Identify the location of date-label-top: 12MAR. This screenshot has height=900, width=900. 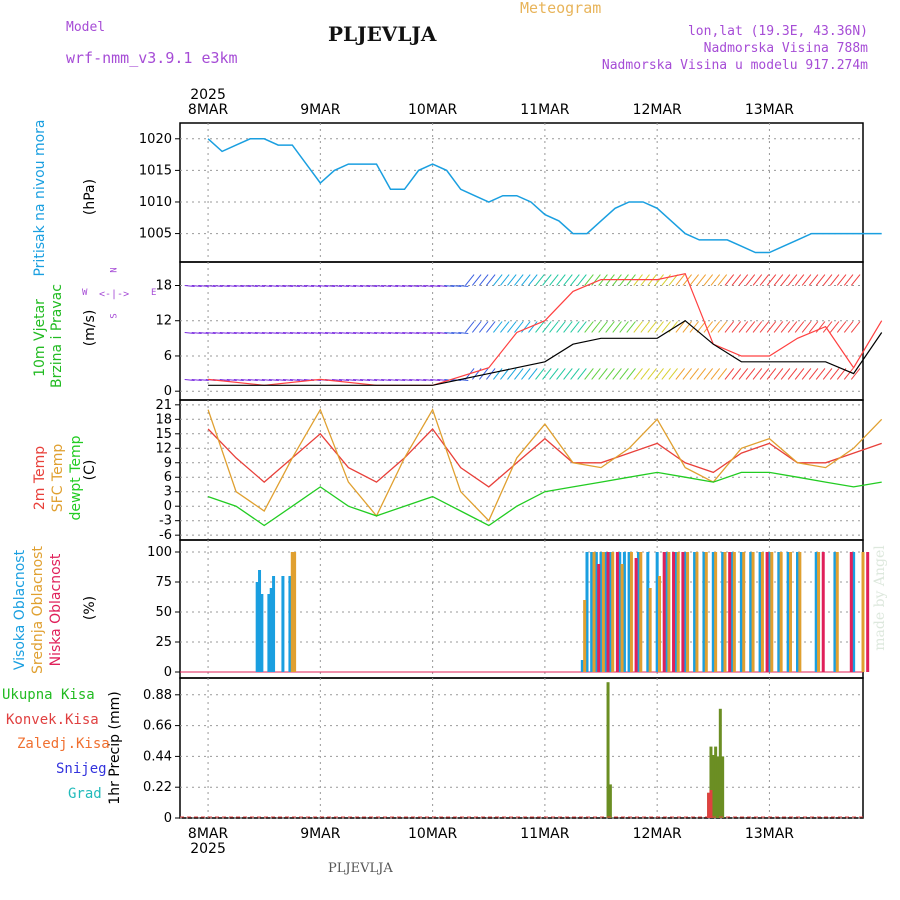
(657, 110).